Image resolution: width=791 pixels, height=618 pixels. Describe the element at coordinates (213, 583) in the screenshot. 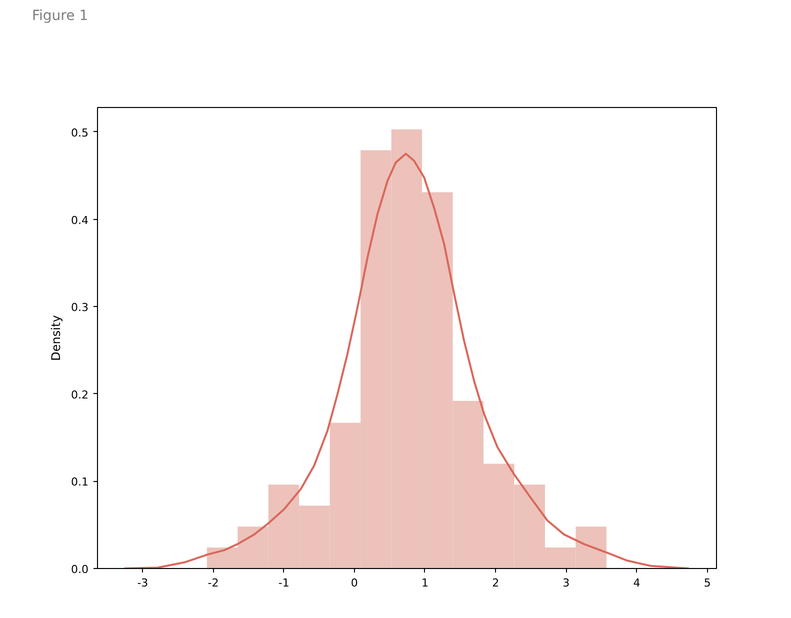

I see `x-tick-label: -2` at that location.